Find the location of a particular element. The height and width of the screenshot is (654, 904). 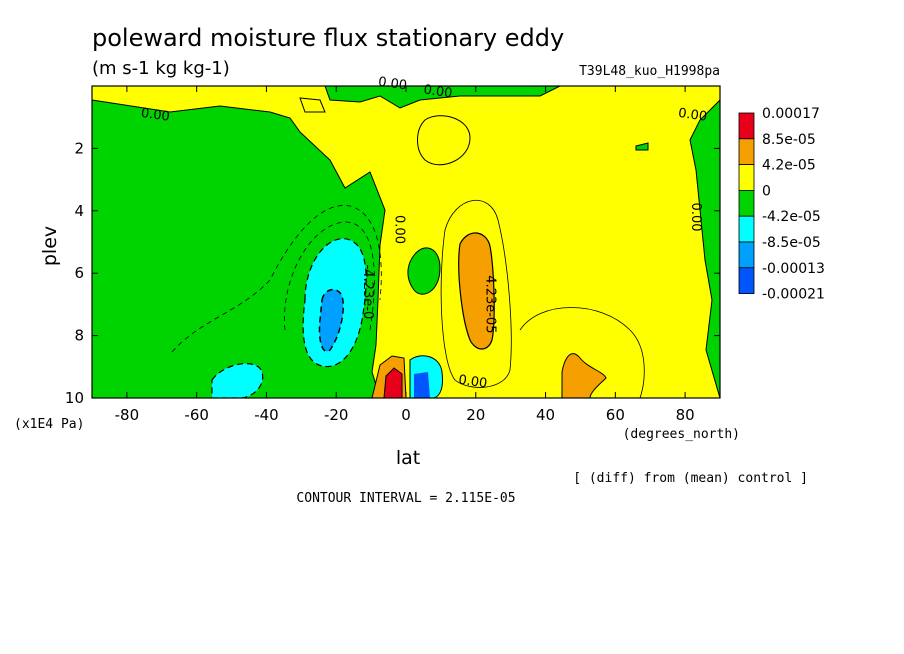

y-tick-label: 10 is located at coordinates (74, 398).